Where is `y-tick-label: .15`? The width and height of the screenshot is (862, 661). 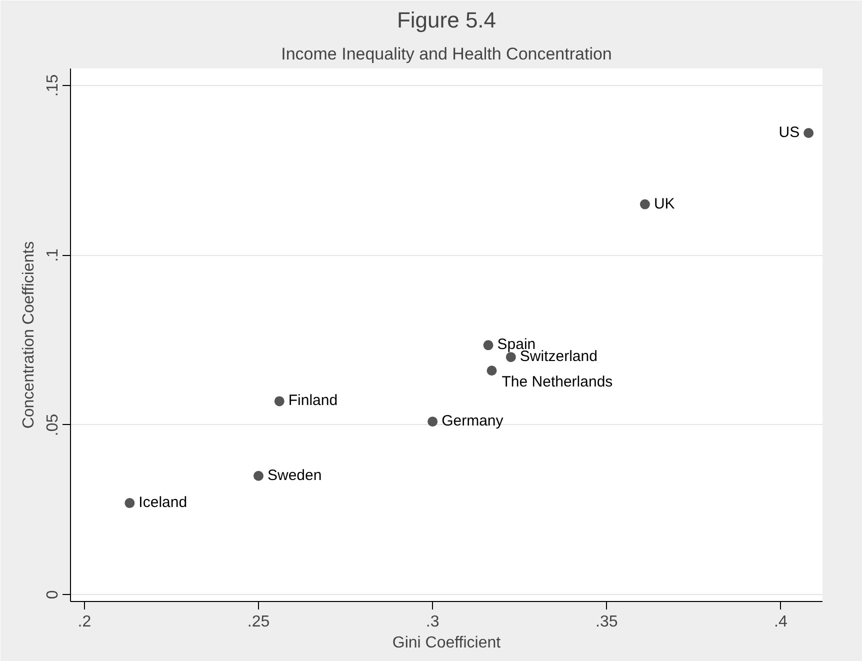
y-tick-label: .15 is located at coordinates (53, 85).